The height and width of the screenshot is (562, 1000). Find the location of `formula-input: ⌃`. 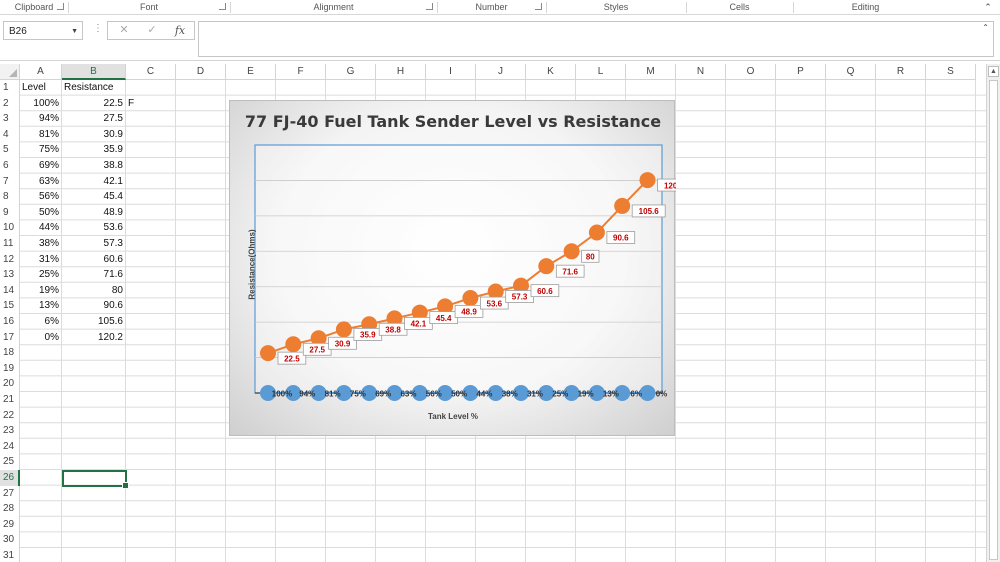

formula-input: ⌃ is located at coordinates (596, 39).